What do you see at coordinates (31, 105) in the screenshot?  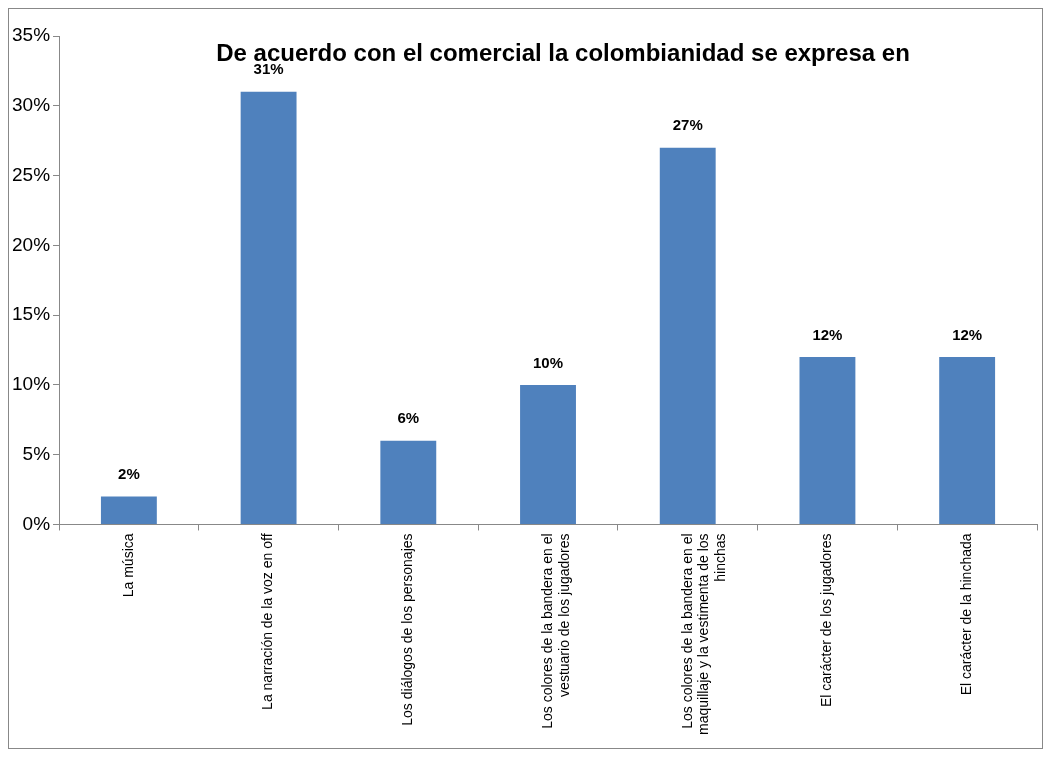 I see `y-tick-label: 30%` at bounding box center [31, 105].